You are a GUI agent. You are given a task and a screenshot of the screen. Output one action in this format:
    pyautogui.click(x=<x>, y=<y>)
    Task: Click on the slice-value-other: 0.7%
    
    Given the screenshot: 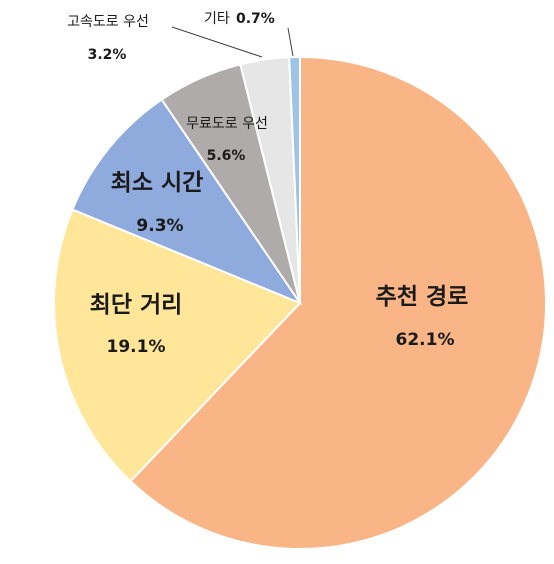 What is the action you would take?
    pyautogui.click(x=255, y=19)
    